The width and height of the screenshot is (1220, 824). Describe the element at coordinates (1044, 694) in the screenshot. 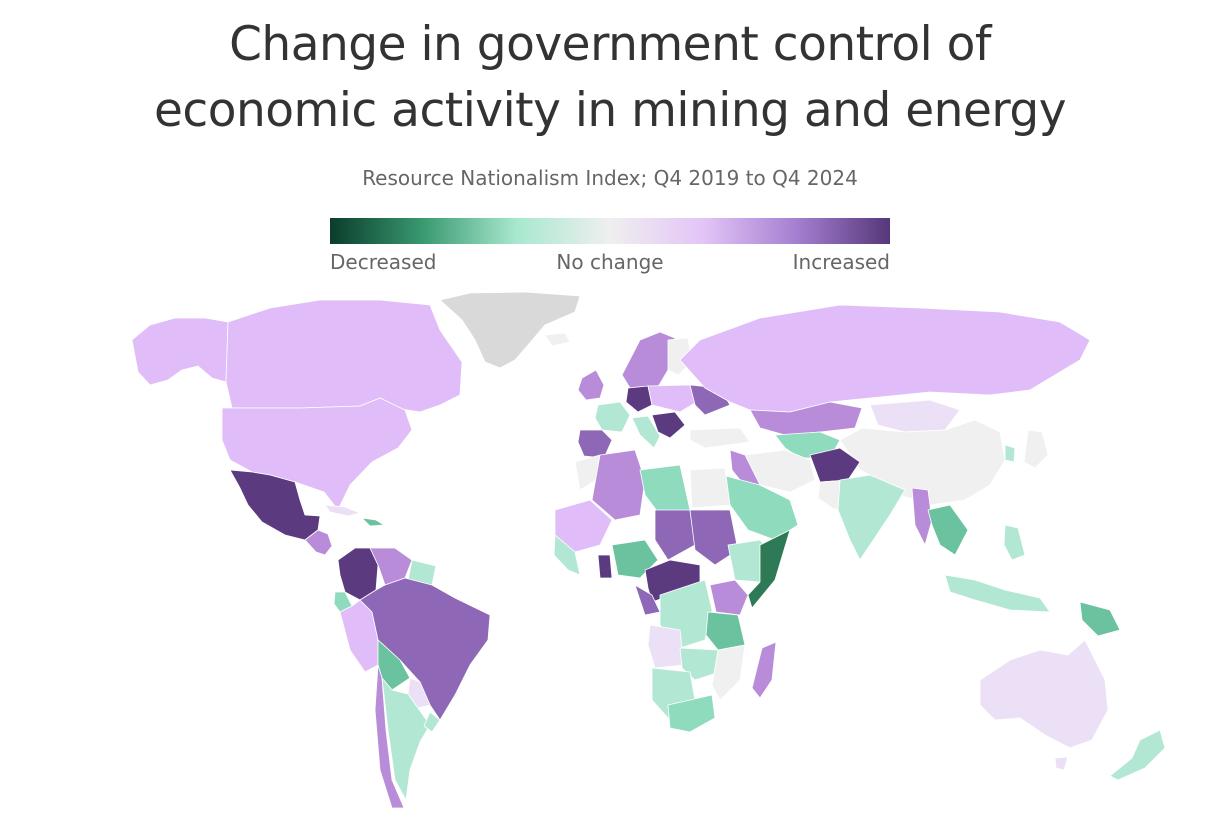

I see `region-australia` at that location.